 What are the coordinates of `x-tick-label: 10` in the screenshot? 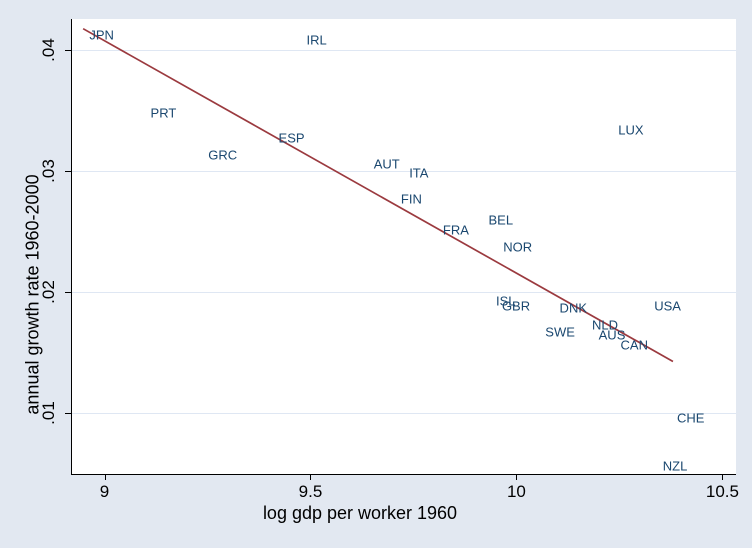 It's located at (516, 491).